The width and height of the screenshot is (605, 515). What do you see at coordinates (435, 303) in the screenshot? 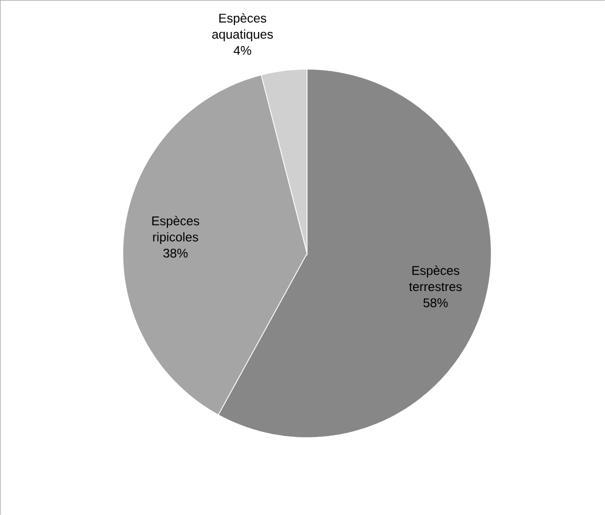
I see `data-label: 58%` at bounding box center [435, 303].